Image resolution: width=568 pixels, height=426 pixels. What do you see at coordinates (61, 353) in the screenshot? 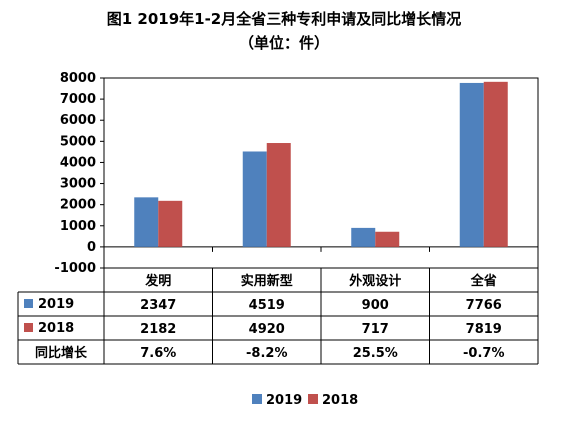
I see `row-label-growth: 同比增长` at bounding box center [61, 353].